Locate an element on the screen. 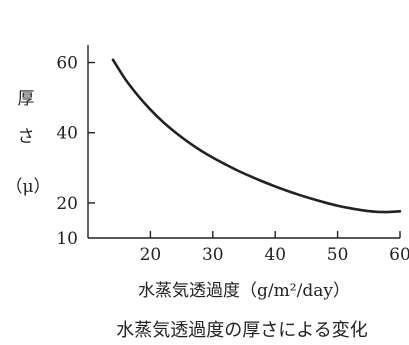 The height and width of the screenshot is (345, 409). x-tick-label: 50 is located at coordinates (338, 255).